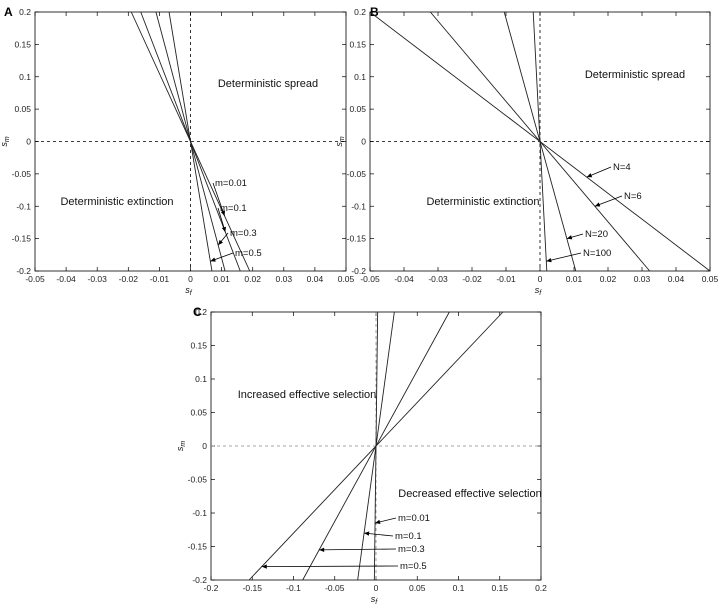  I want to click on panel-c-series-label: m=0.3, so click(411, 549).